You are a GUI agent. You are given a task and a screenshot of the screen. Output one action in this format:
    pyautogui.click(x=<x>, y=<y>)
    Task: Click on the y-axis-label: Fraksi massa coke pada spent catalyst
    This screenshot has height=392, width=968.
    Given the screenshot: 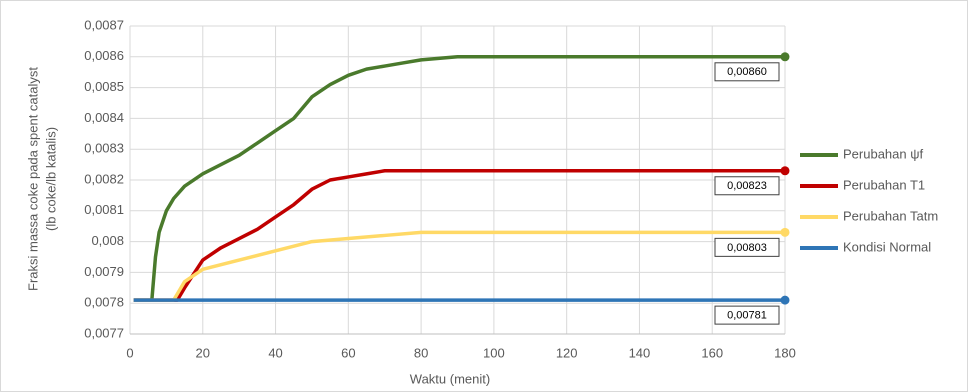 What is the action you would take?
    pyautogui.click(x=32, y=179)
    